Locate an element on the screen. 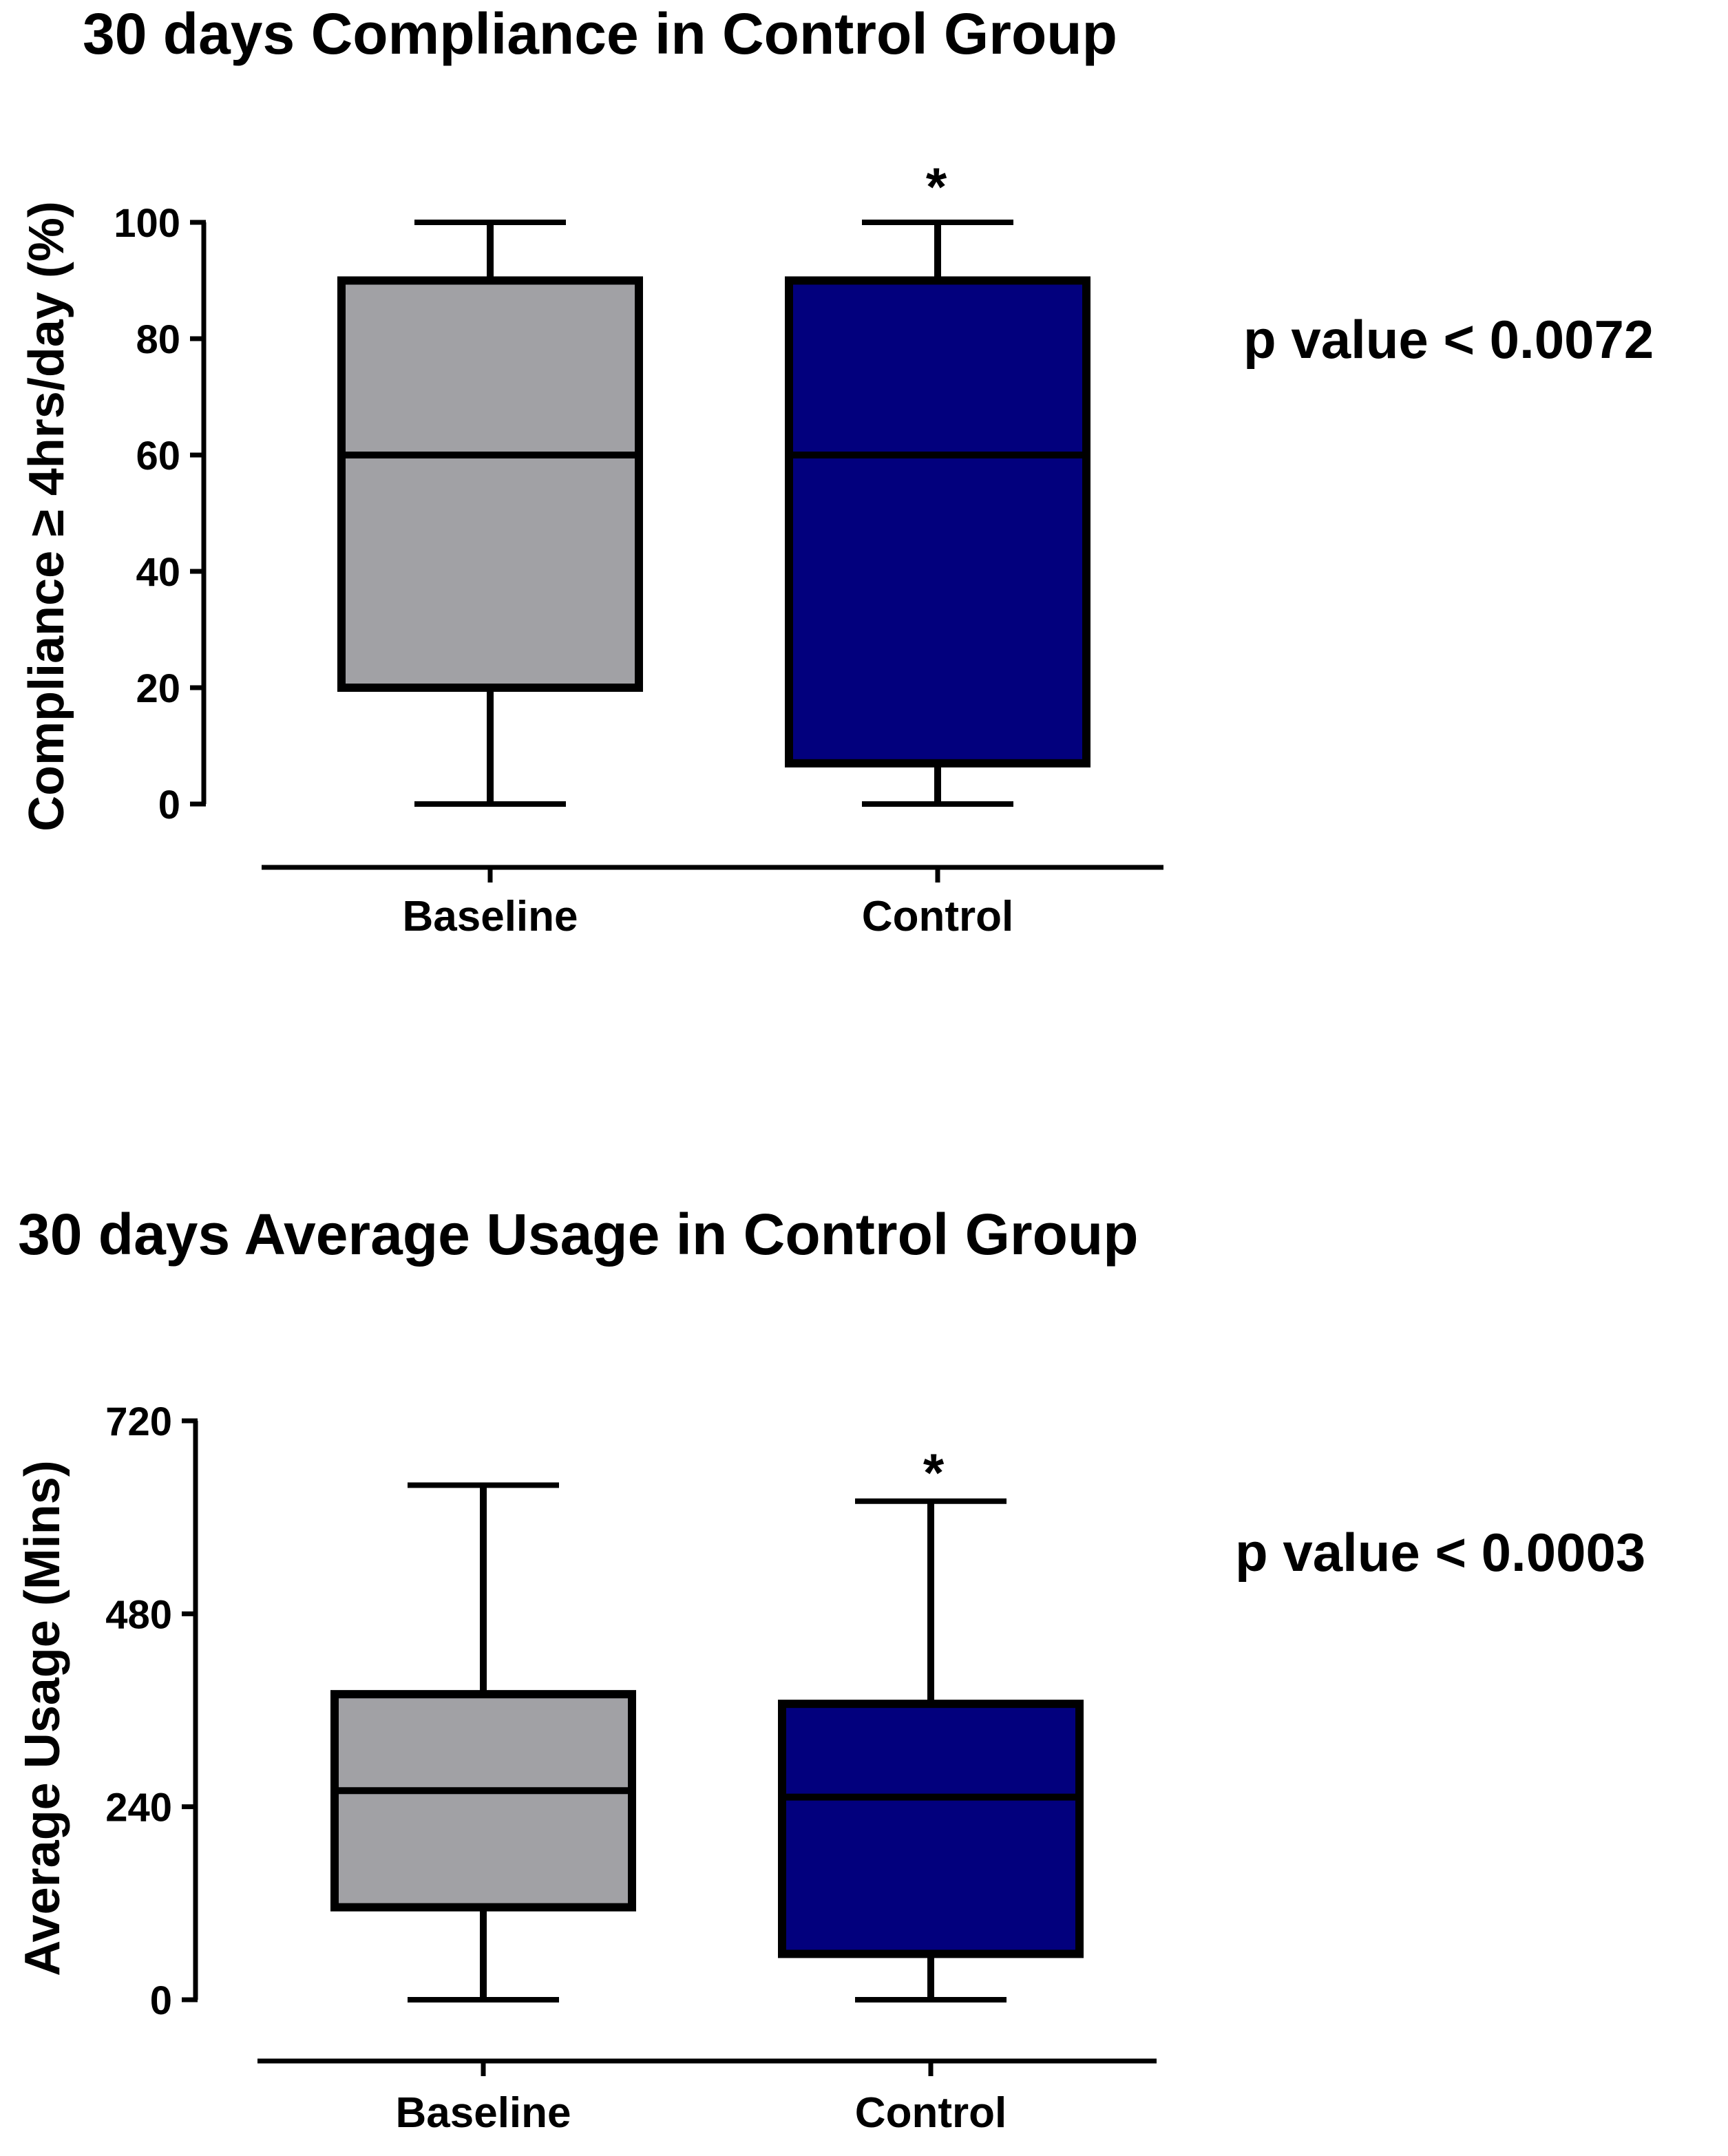 This screenshot has width=1728, height=2156. chart-1-box-baseline is located at coordinates (490, 513).